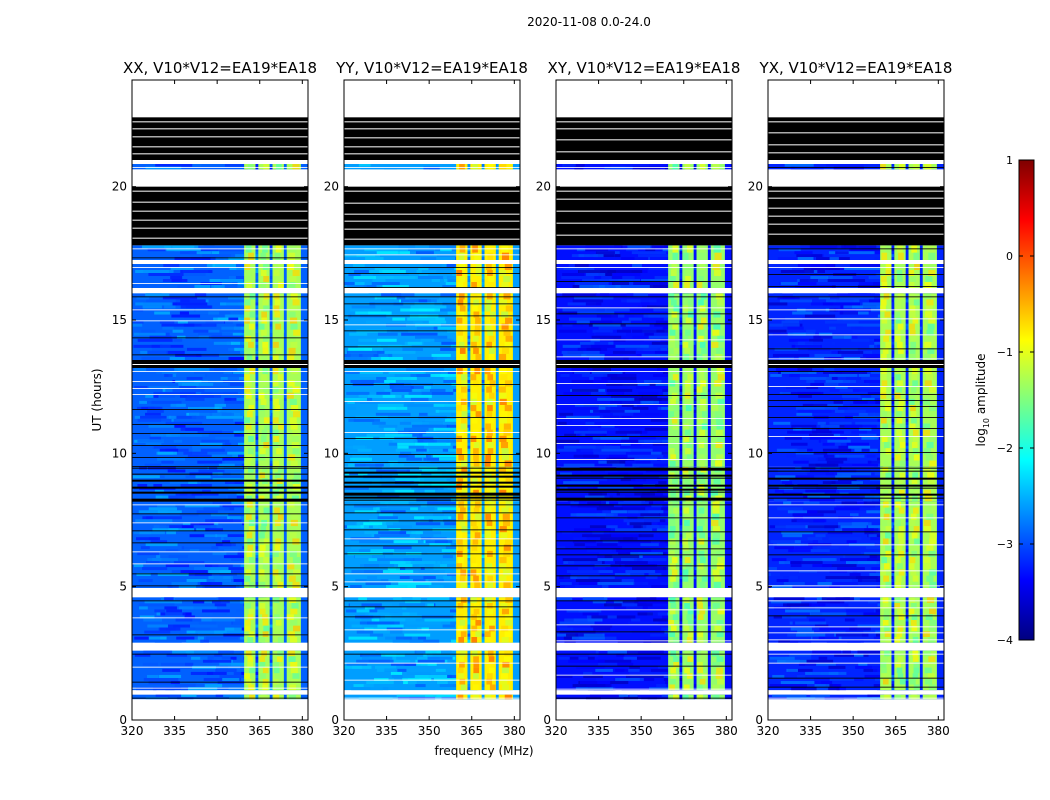 This screenshot has height=800, width=1050. Describe the element at coordinates (641, 731) in the screenshot. I see `x-tick-label: 350` at that location.